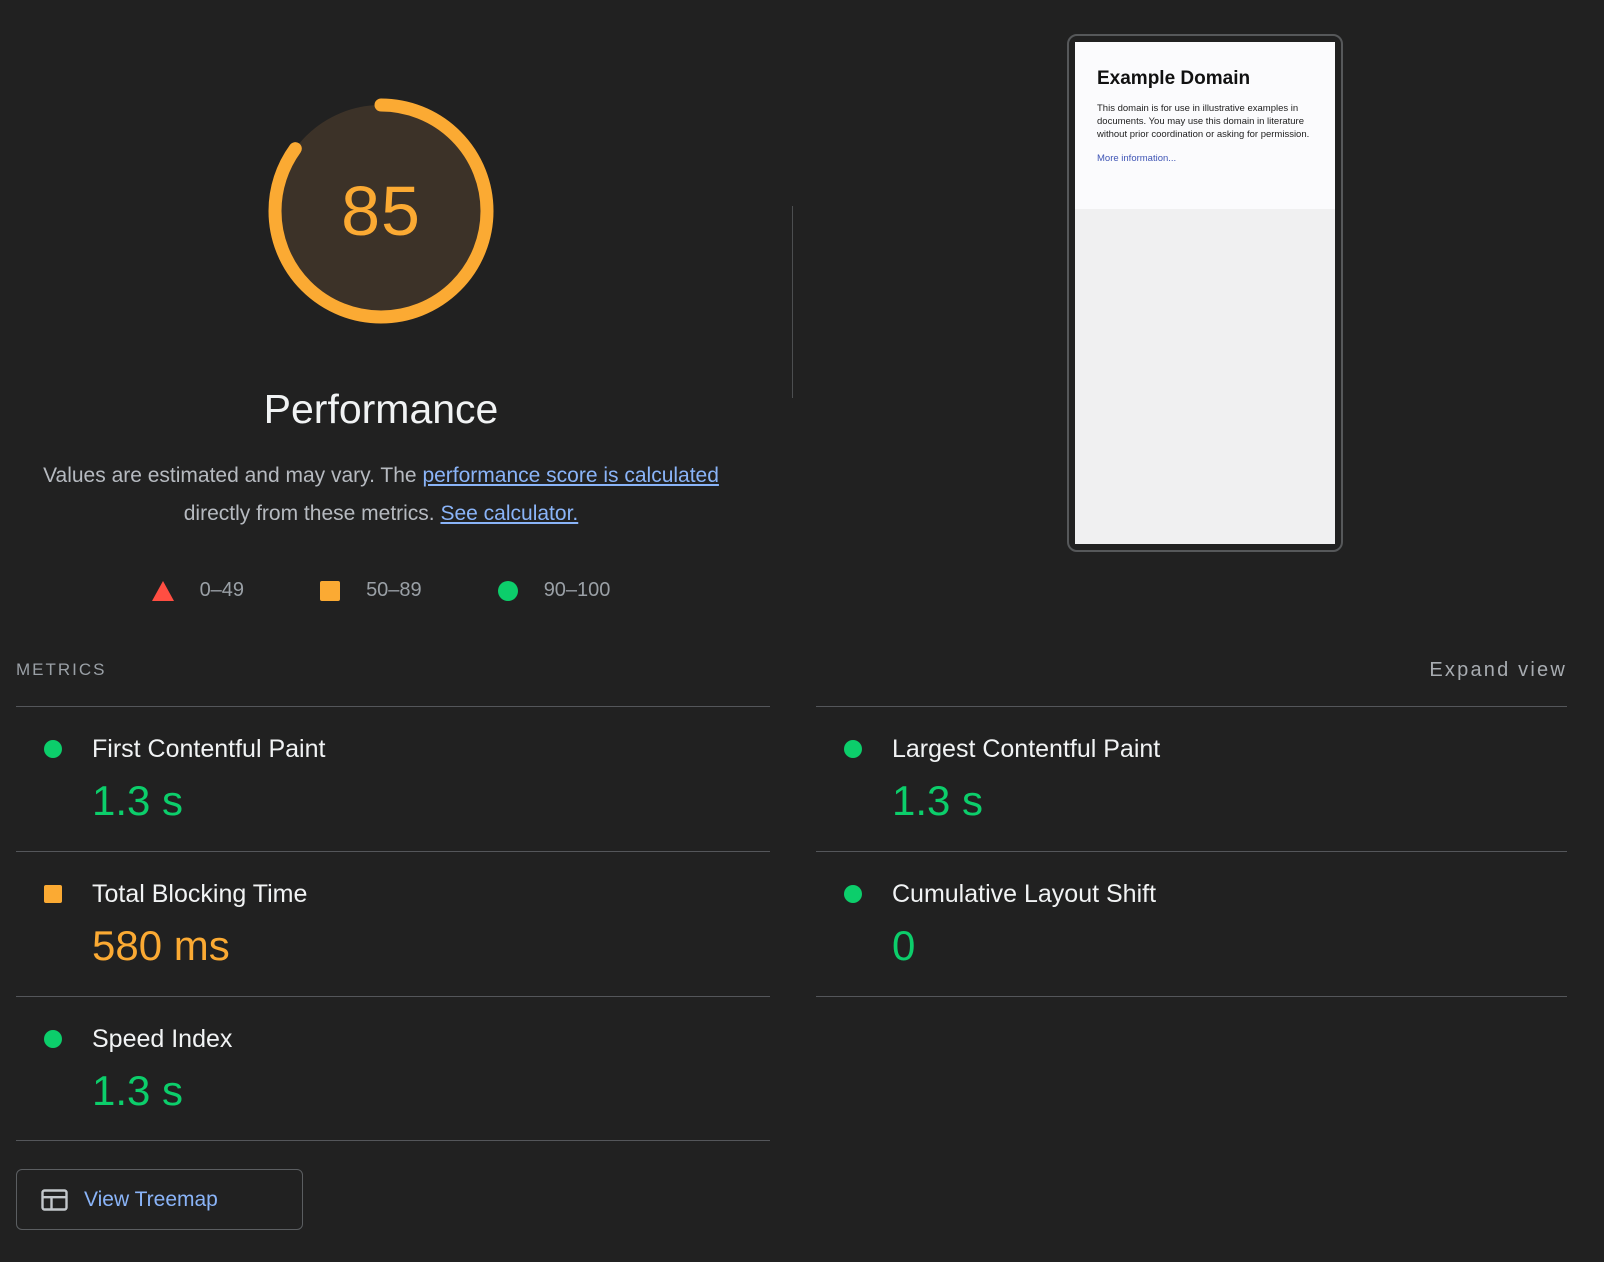 This screenshot has width=1604, height=1262. I want to click on performance-score-calculated-link: performance score is calculated, so click(570, 475).